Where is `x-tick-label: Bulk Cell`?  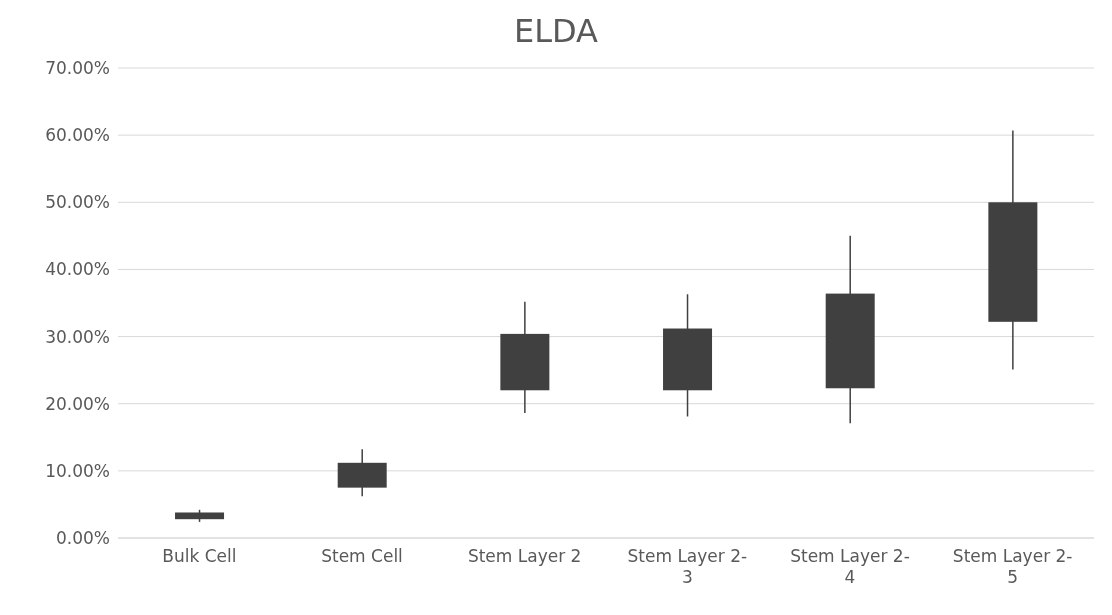
x-tick-label: Bulk Cell is located at coordinates (199, 556).